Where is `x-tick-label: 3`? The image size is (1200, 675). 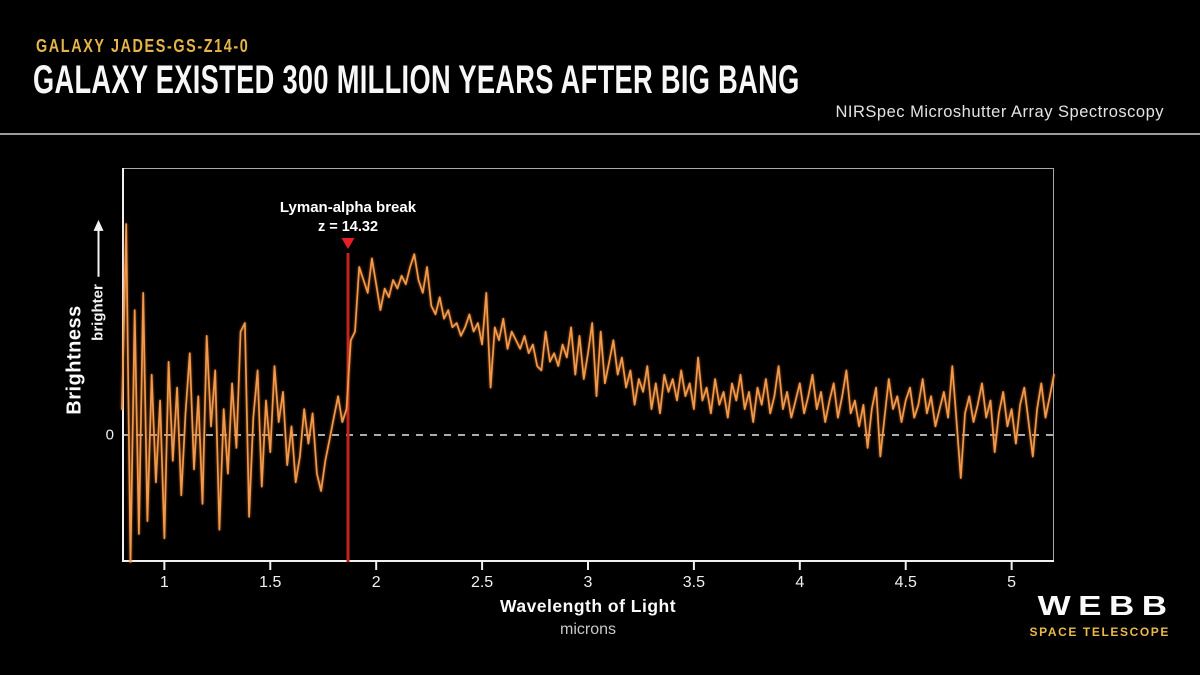
x-tick-label: 3 is located at coordinates (588, 582).